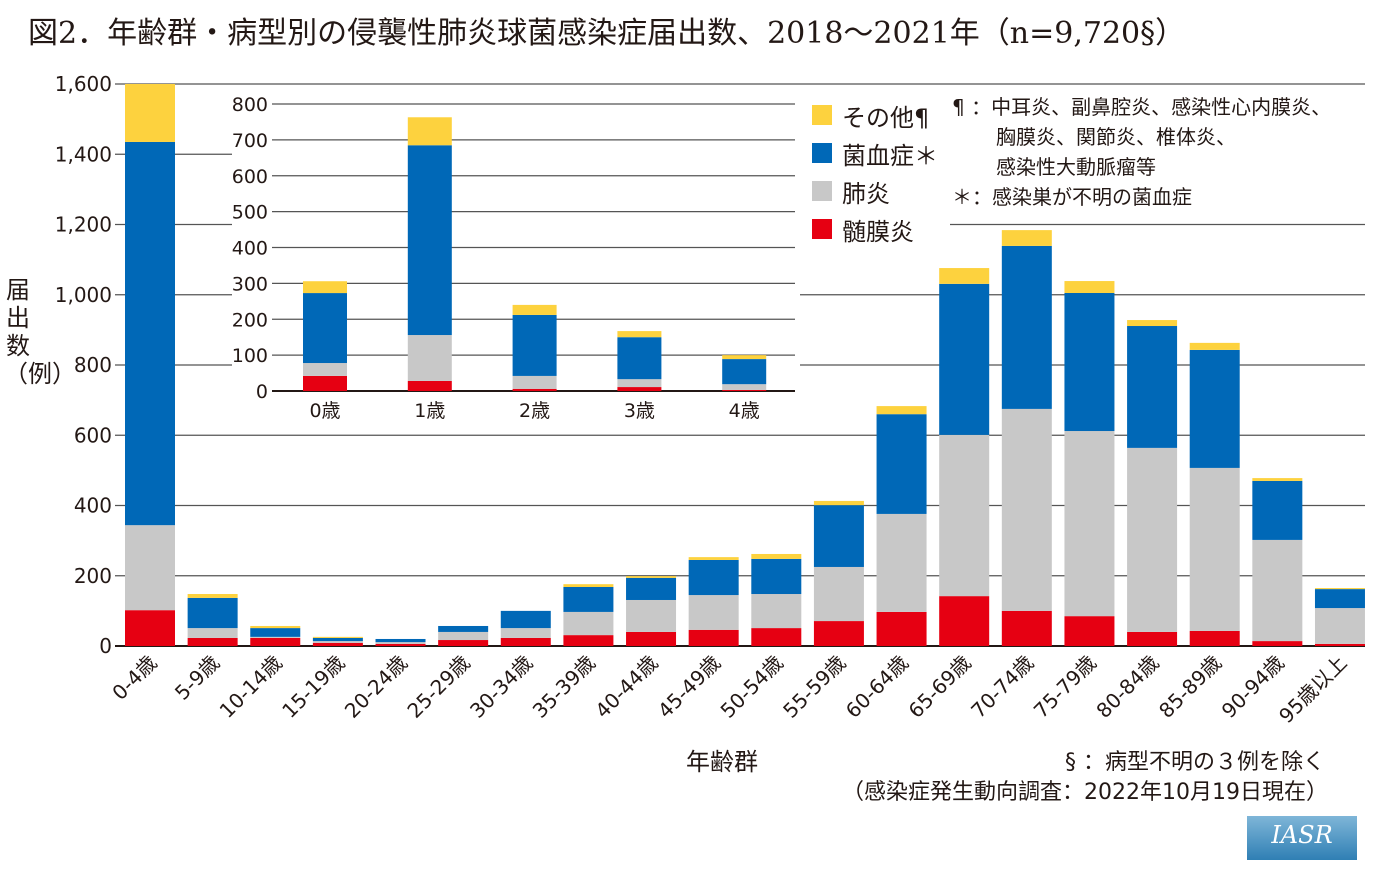 Image resolution: width=1400 pixels, height=878 pixels. Describe the element at coordinates (564, 687) in the screenshot. I see `x-tick-label: 35-39歳` at that location.